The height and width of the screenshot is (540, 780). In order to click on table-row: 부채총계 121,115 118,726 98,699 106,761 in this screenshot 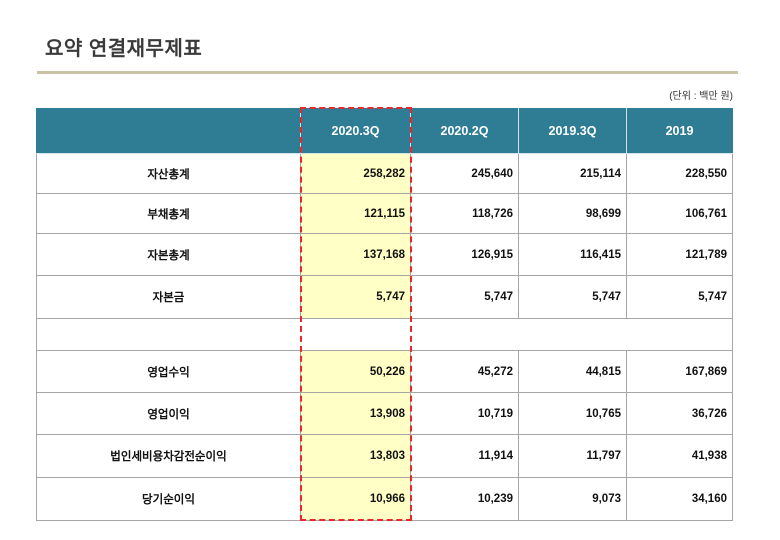, I will do `click(384, 213)`.